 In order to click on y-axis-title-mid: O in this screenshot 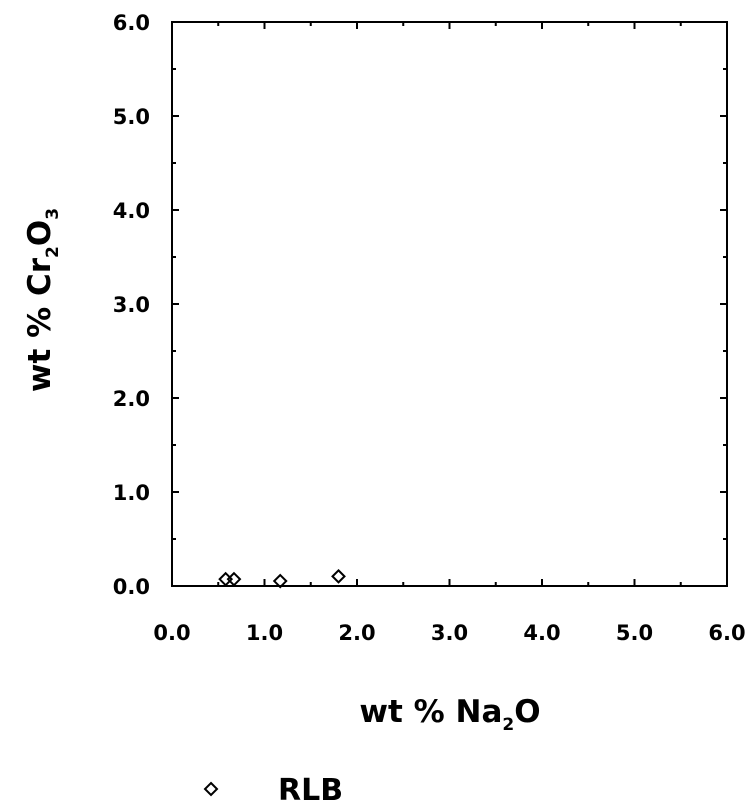, I will do `click(40, 233)`.